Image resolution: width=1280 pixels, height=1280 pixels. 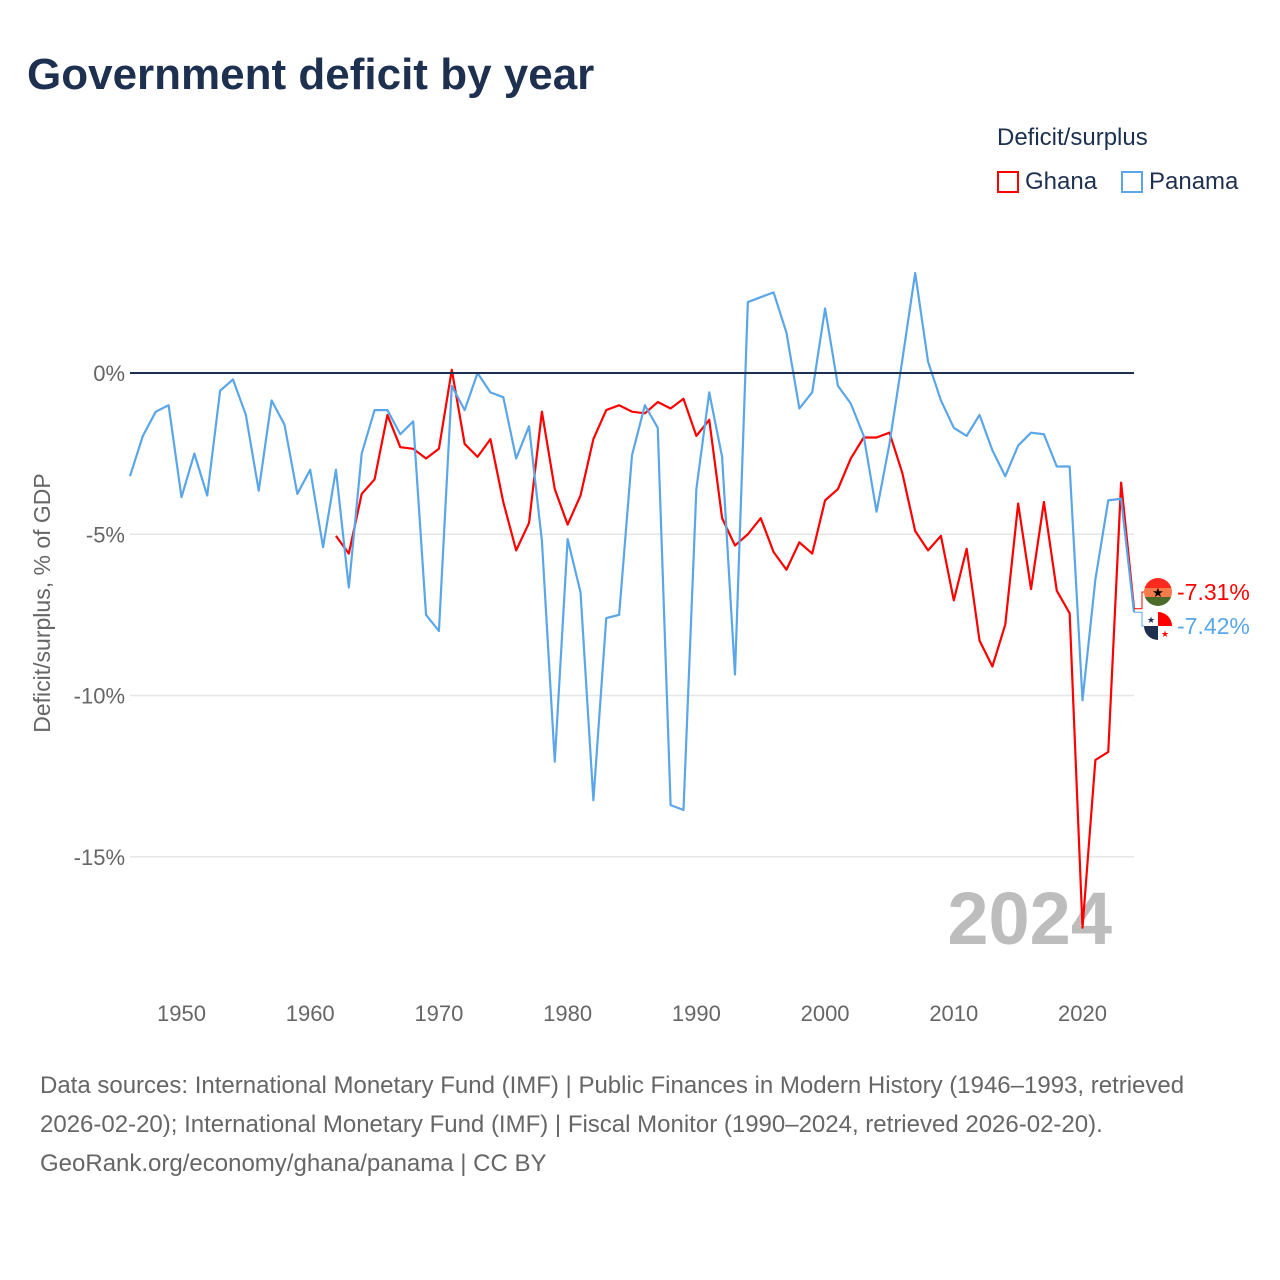 I want to click on y-tick-label: -10%, so click(x=99, y=696).